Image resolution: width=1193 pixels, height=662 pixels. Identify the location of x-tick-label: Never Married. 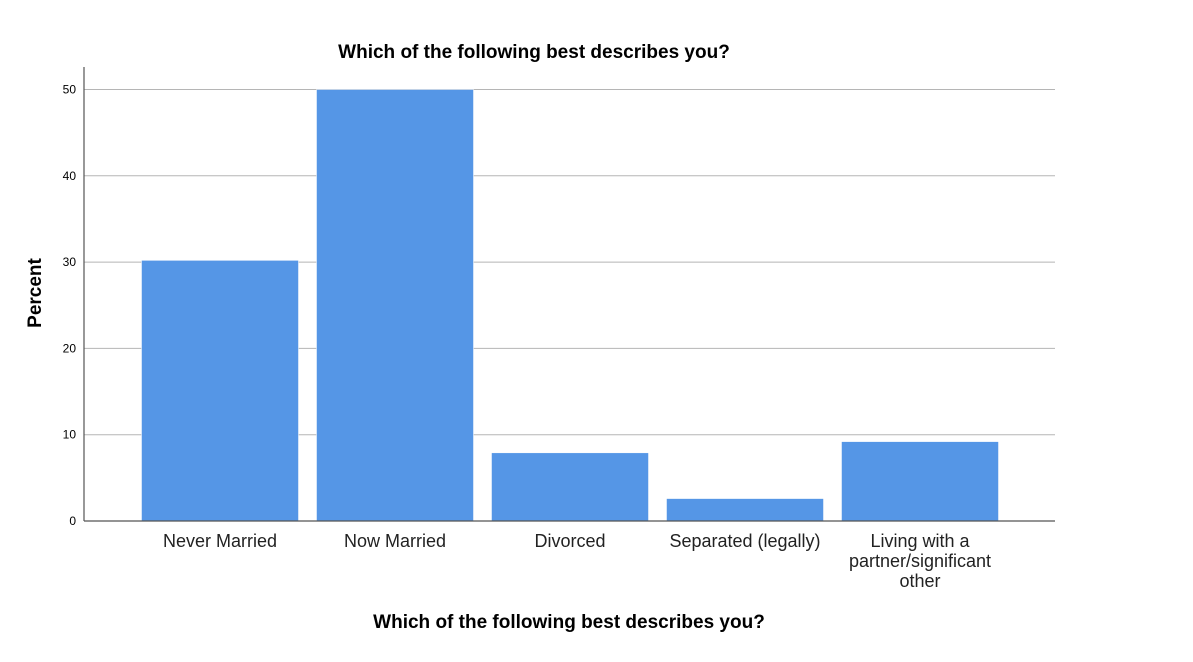
(220, 541).